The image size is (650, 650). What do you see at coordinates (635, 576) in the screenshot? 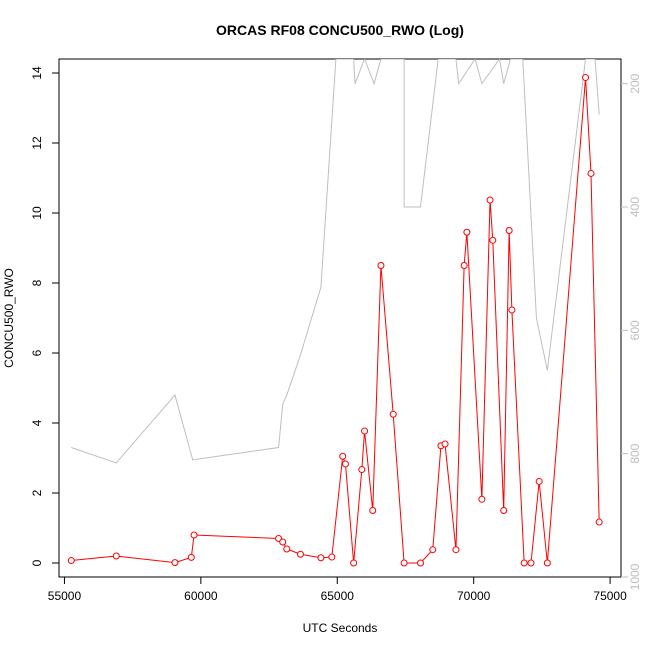
I see `right-tick-label: 1000` at bounding box center [635, 576].